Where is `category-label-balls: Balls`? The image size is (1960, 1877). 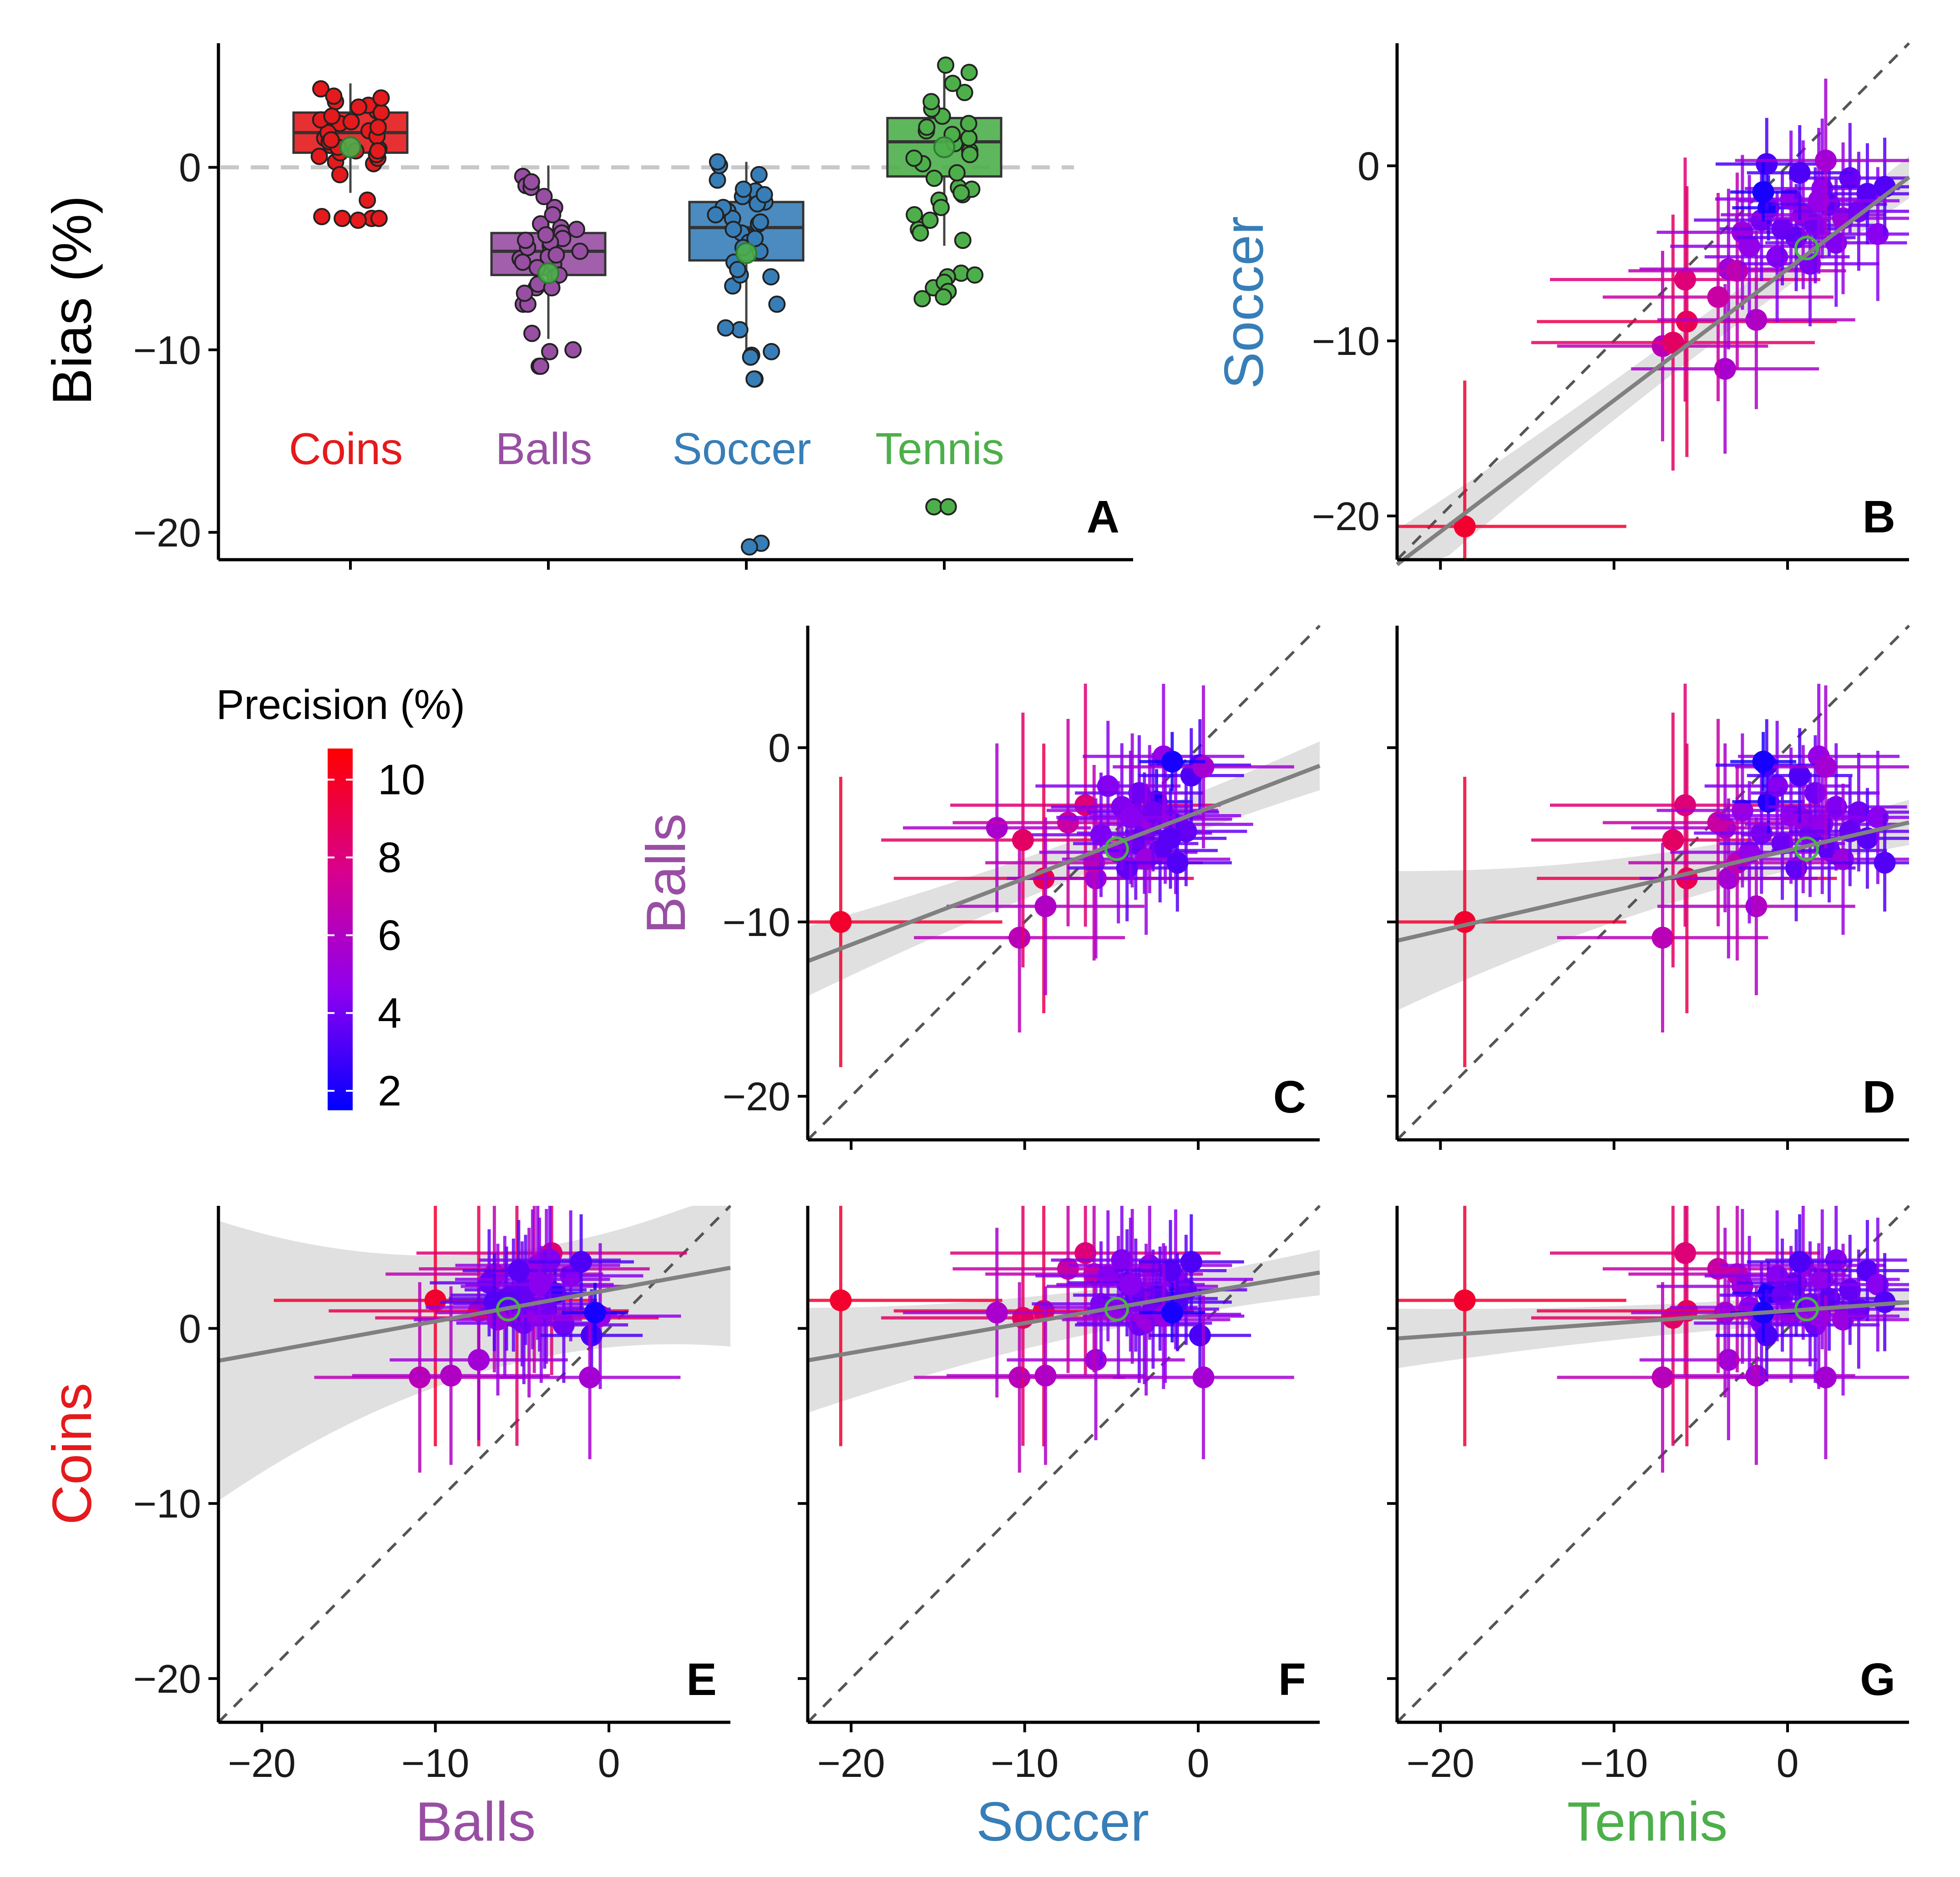
category-label-balls: Balls is located at coordinates (544, 449).